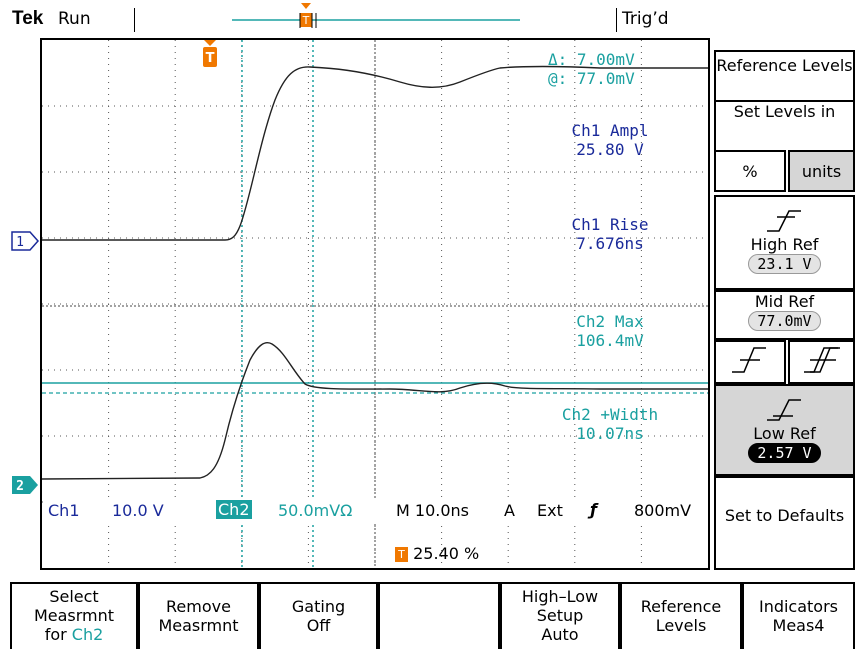  I want to click on high-low-setup-button: High–Low Setup Auto, so click(560, 615).